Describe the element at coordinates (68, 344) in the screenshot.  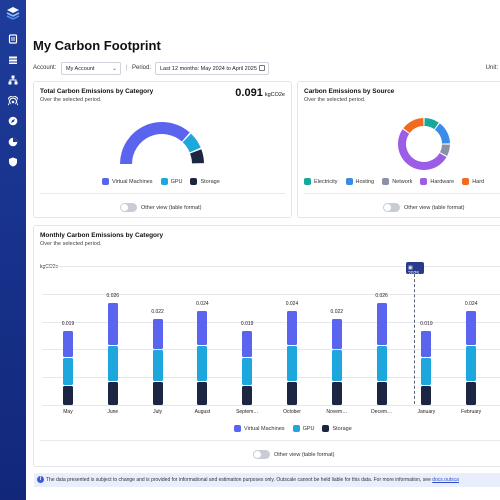
I see `bar-virtual-machines-may` at that location.